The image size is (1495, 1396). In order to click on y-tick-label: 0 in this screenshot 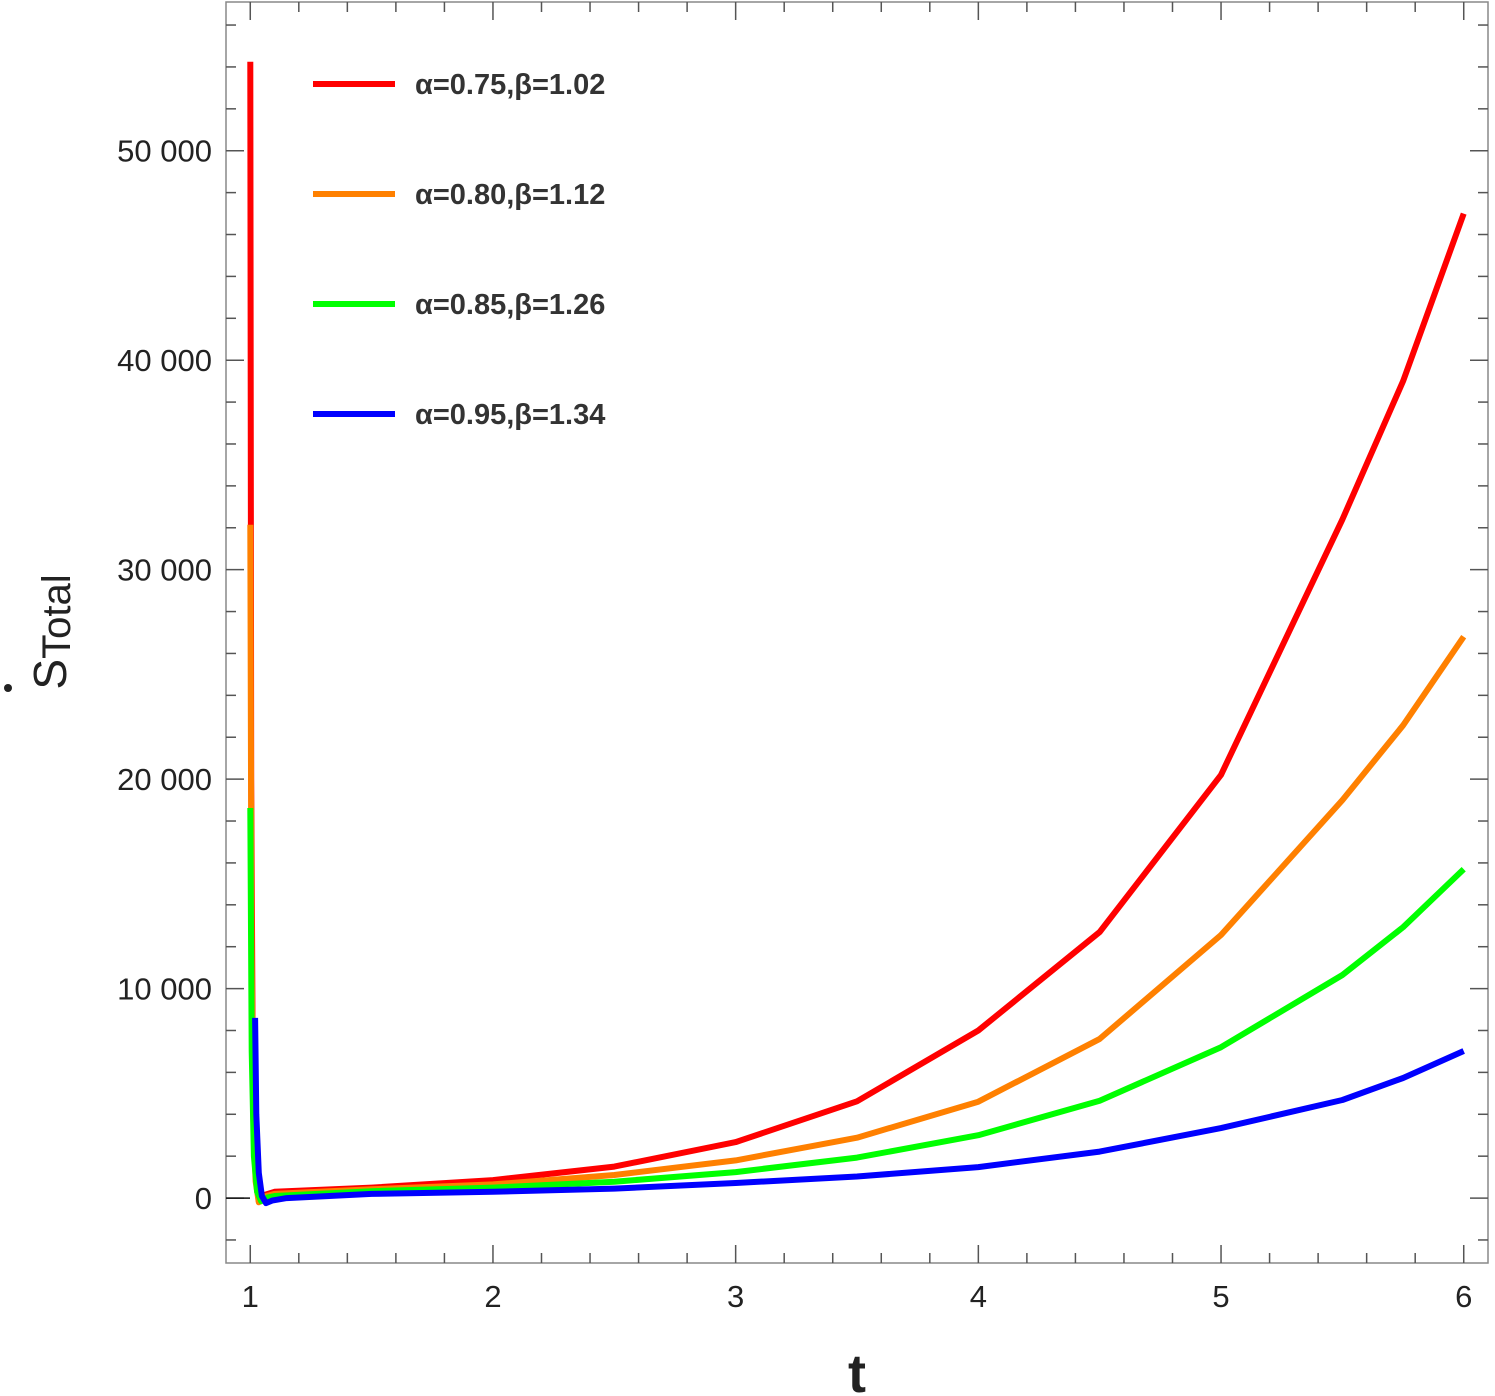, I will do `click(203, 1198)`.